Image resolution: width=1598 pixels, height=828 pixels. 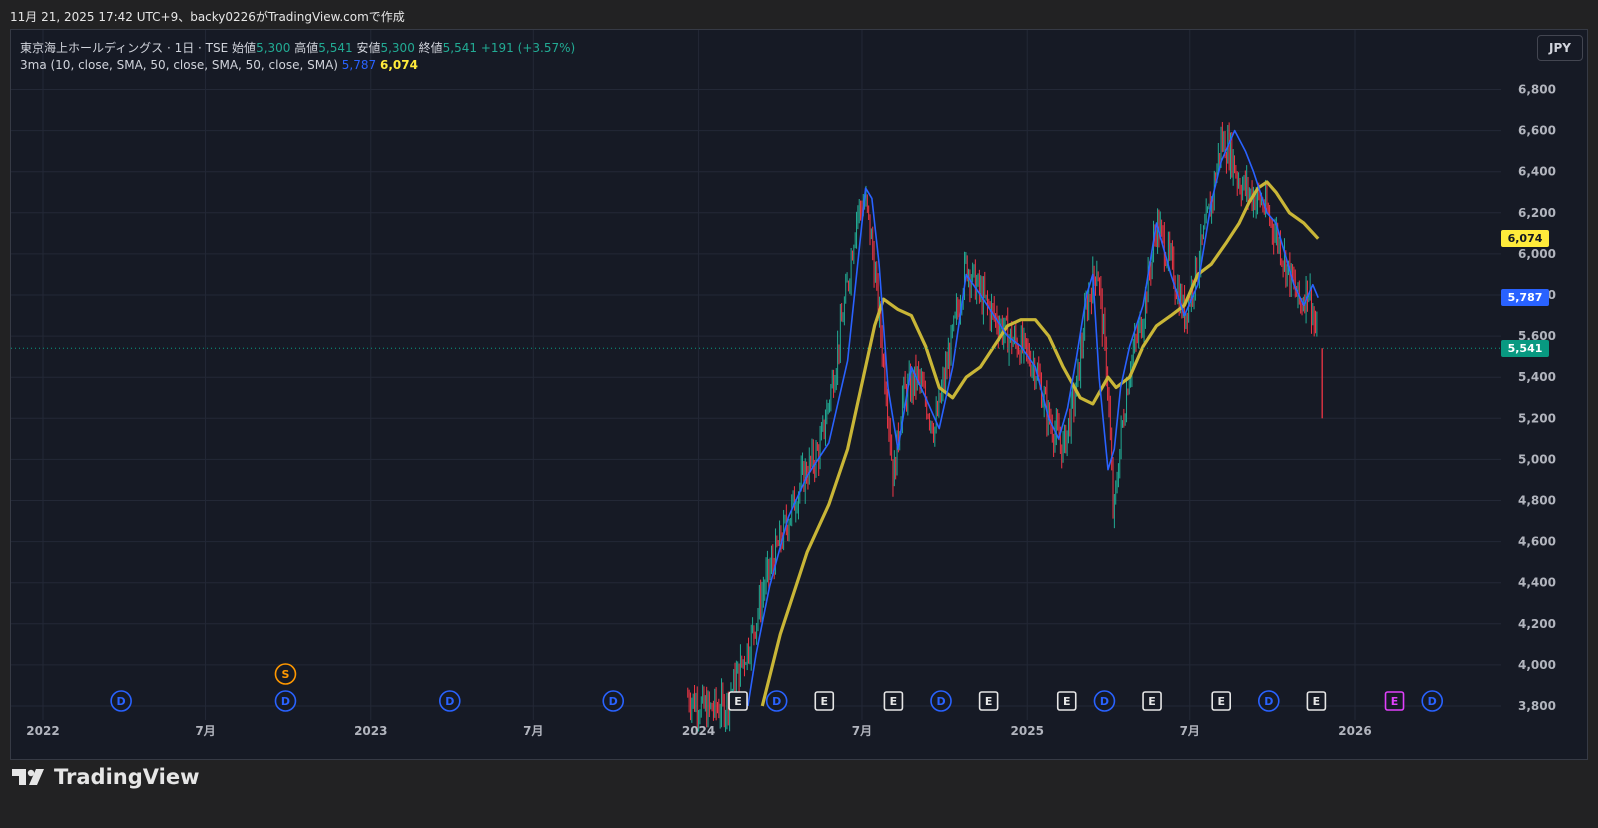 I want to click on high-label: 高値, so click(x=306, y=48).